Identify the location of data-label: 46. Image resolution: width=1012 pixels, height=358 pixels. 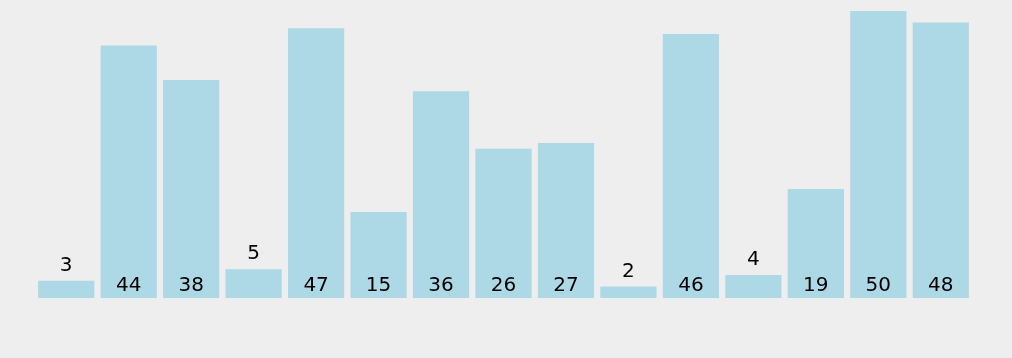
(691, 284).